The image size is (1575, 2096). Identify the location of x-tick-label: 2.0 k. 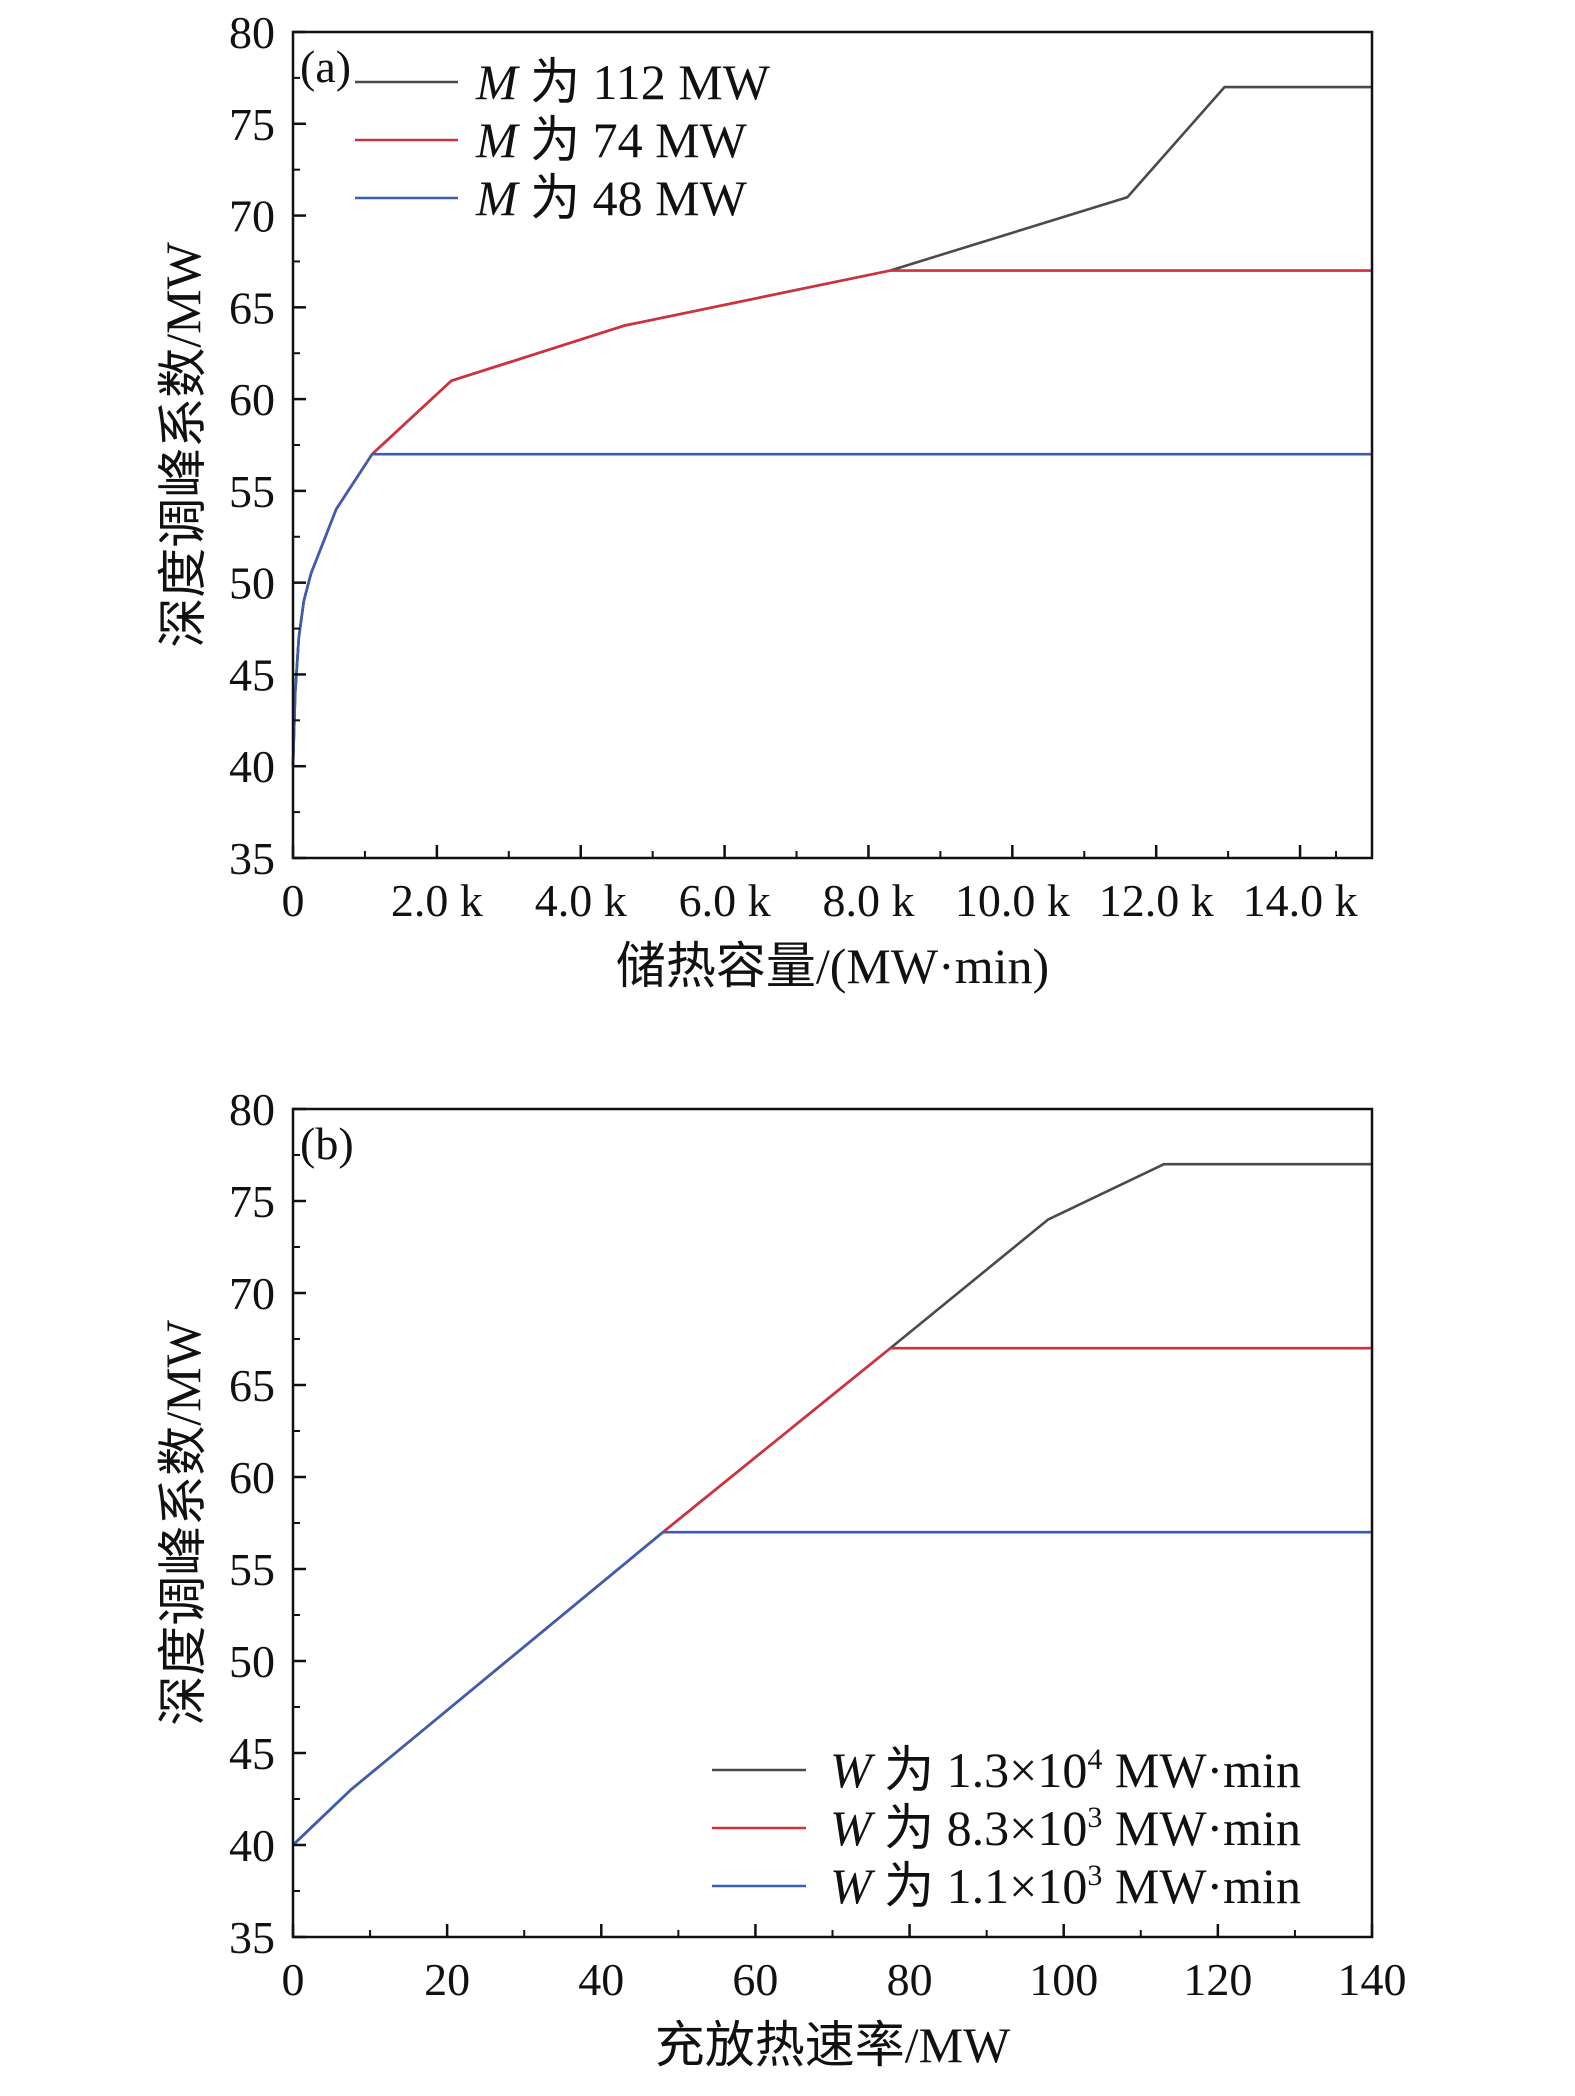
(437, 900).